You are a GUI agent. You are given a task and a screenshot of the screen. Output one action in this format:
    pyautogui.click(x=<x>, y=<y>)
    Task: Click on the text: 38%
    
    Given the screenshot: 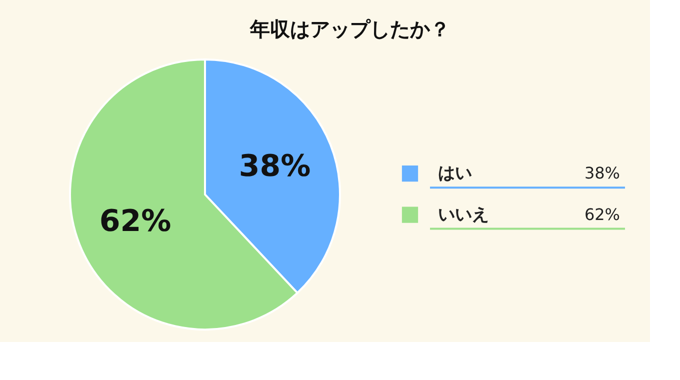 What is the action you would take?
    pyautogui.click(x=602, y=173)
    